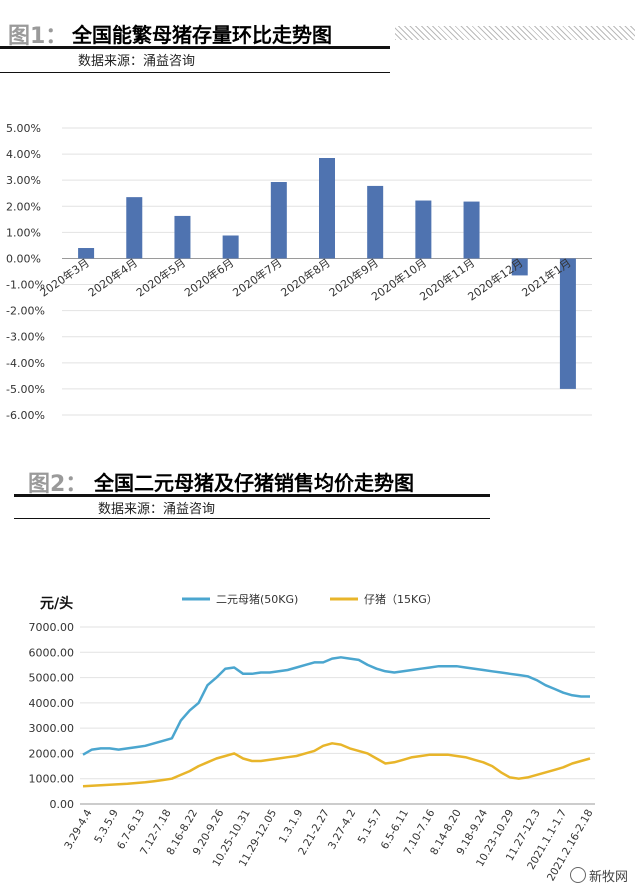 The image size is (640, 893). What do you see at coordinates (608, 877) in the screenshot?
I see `watermark-text: 新牧网` at bounding box center [608, 877].